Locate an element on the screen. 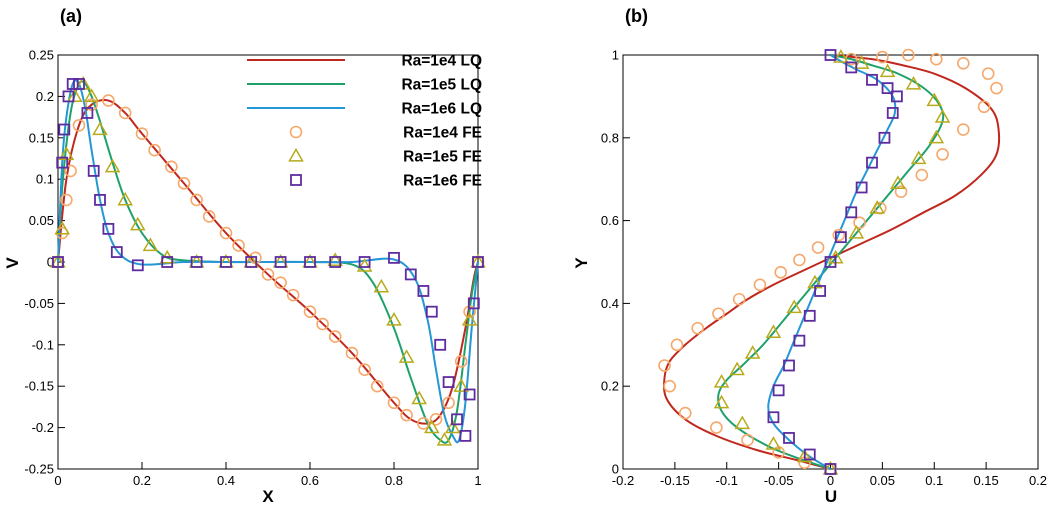  legend-label-ra-1e5-lq: Ra=1e5 LQ is located at coordinates (441, 85).